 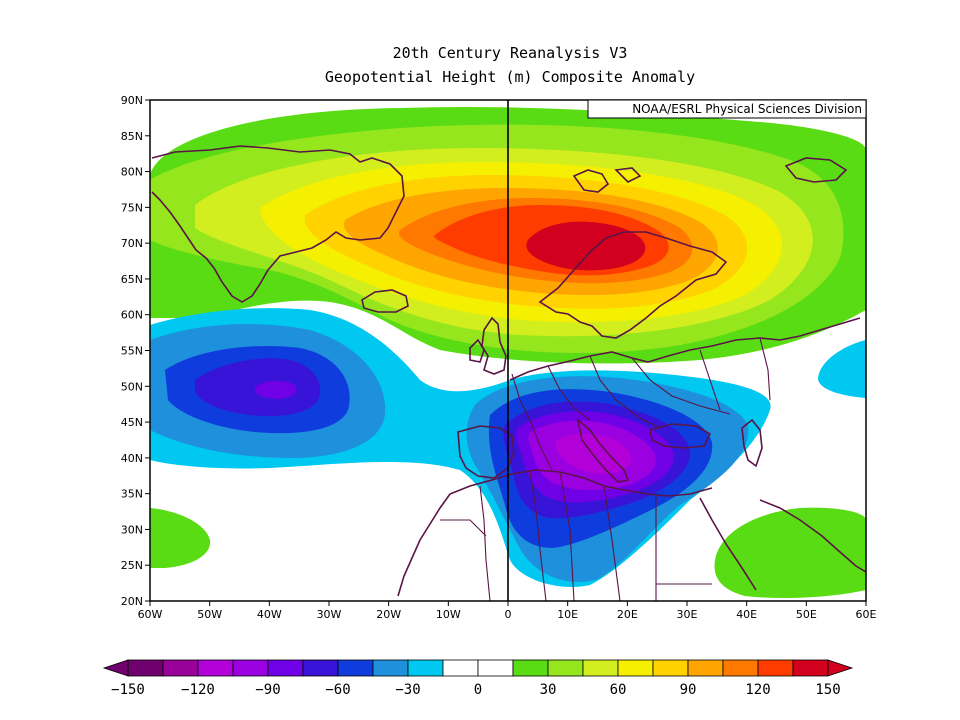 What do you see at coordinates (478, 690) in the screenshot?
I see `colorbar-label: 0` at bounding box center [478, 690].